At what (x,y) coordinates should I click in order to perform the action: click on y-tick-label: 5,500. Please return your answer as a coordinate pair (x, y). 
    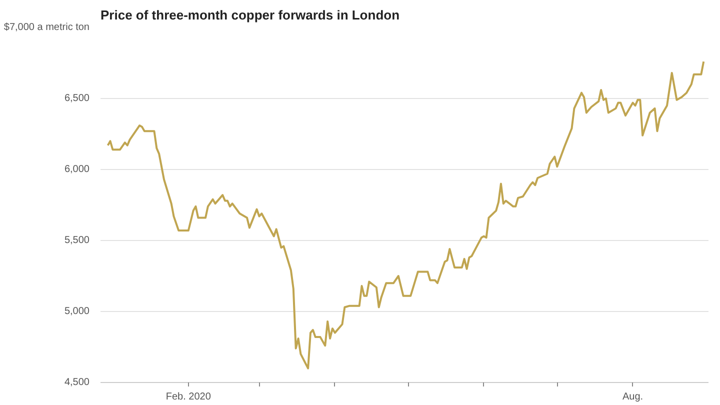
    Looking at the image, I should click on (77, 240).